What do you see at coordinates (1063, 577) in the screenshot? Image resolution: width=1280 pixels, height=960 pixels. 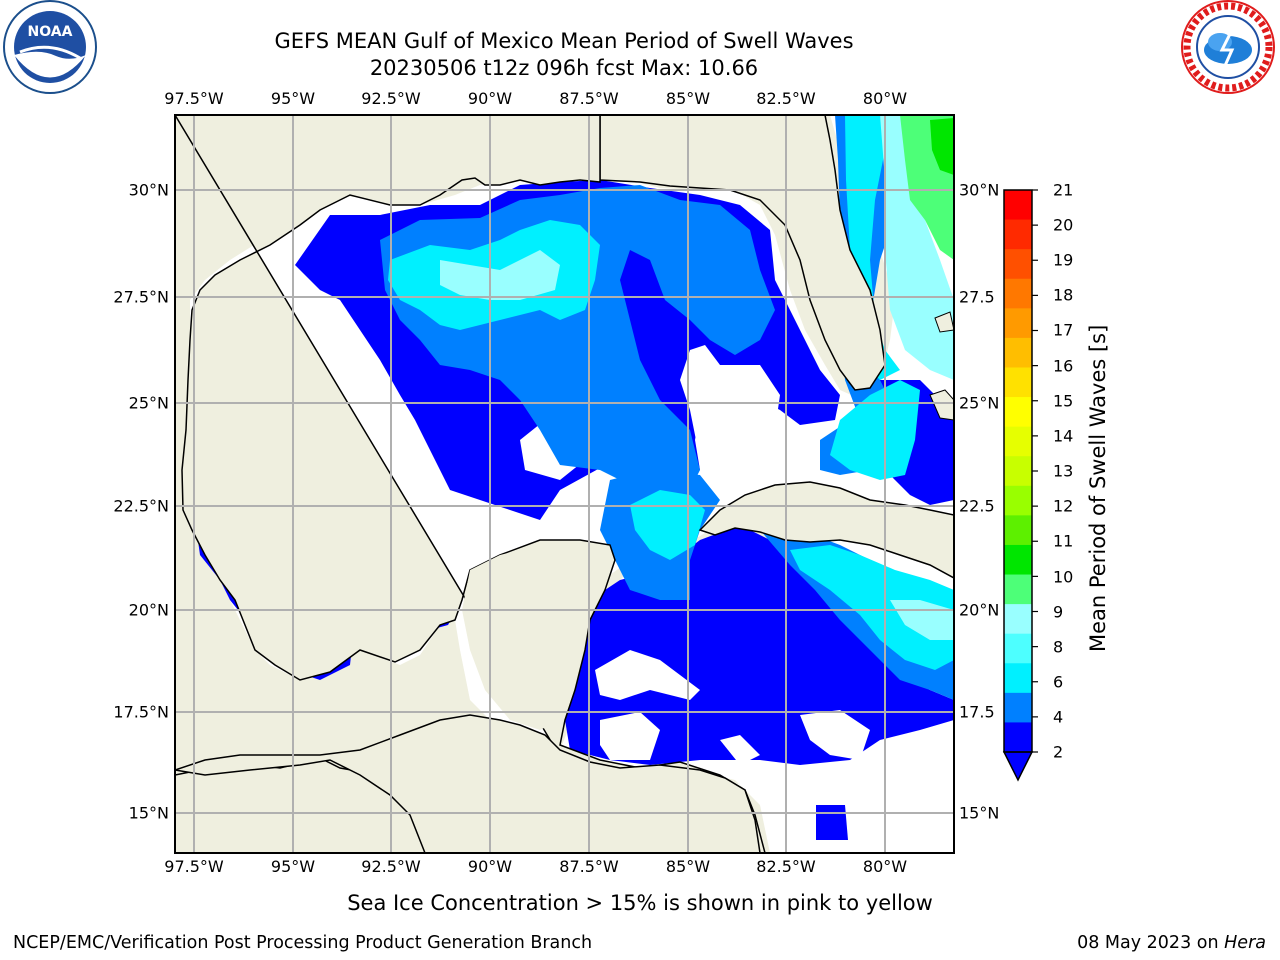 I see `colorbar-tick-label: 10` at bounding box center [1063, 577].